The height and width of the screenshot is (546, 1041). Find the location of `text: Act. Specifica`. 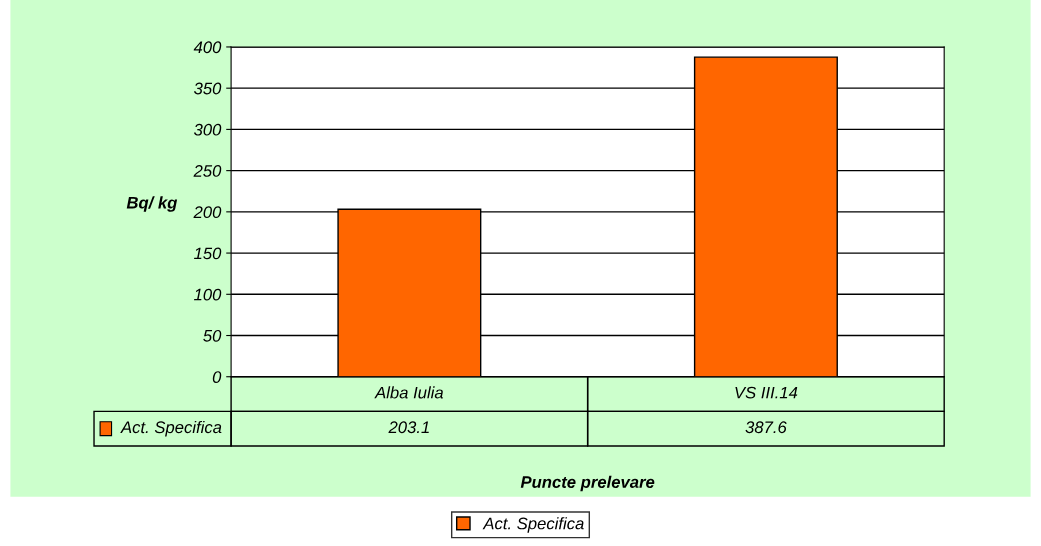

text: Act. Specifica is located at coordinates (533, 525).